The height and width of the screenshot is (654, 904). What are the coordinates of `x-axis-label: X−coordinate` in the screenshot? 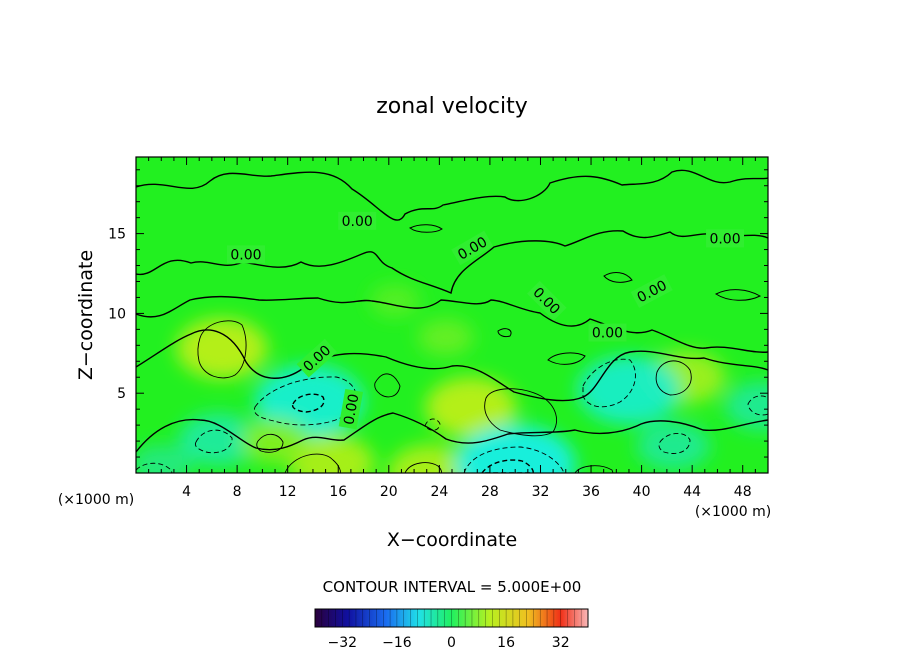 It's located at (452, 540).